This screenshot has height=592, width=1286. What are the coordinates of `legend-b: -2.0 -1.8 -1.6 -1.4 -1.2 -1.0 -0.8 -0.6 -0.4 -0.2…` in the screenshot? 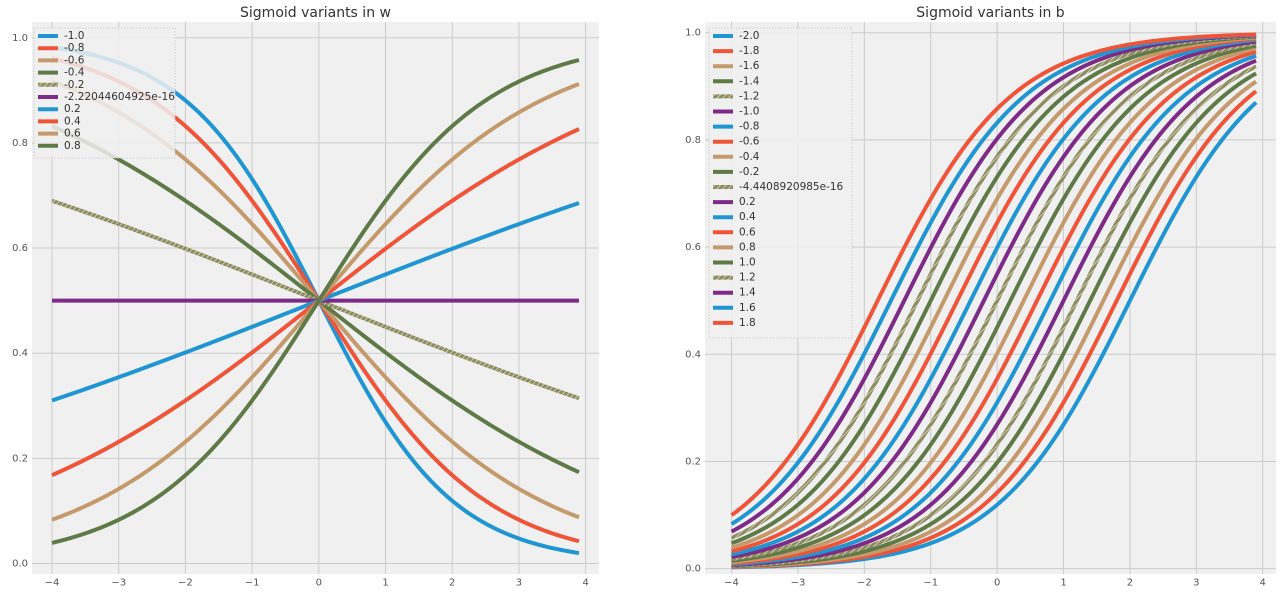 It's located at (780, 183).